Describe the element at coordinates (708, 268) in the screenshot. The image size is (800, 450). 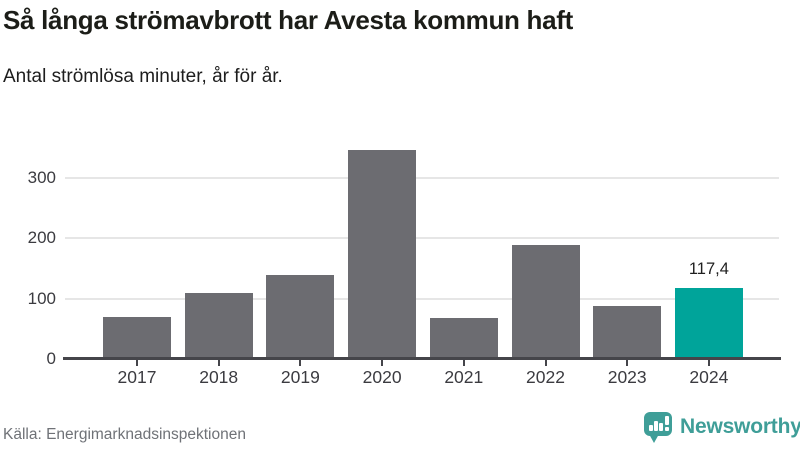
I see `value-label-2024: 117,4` at that location.